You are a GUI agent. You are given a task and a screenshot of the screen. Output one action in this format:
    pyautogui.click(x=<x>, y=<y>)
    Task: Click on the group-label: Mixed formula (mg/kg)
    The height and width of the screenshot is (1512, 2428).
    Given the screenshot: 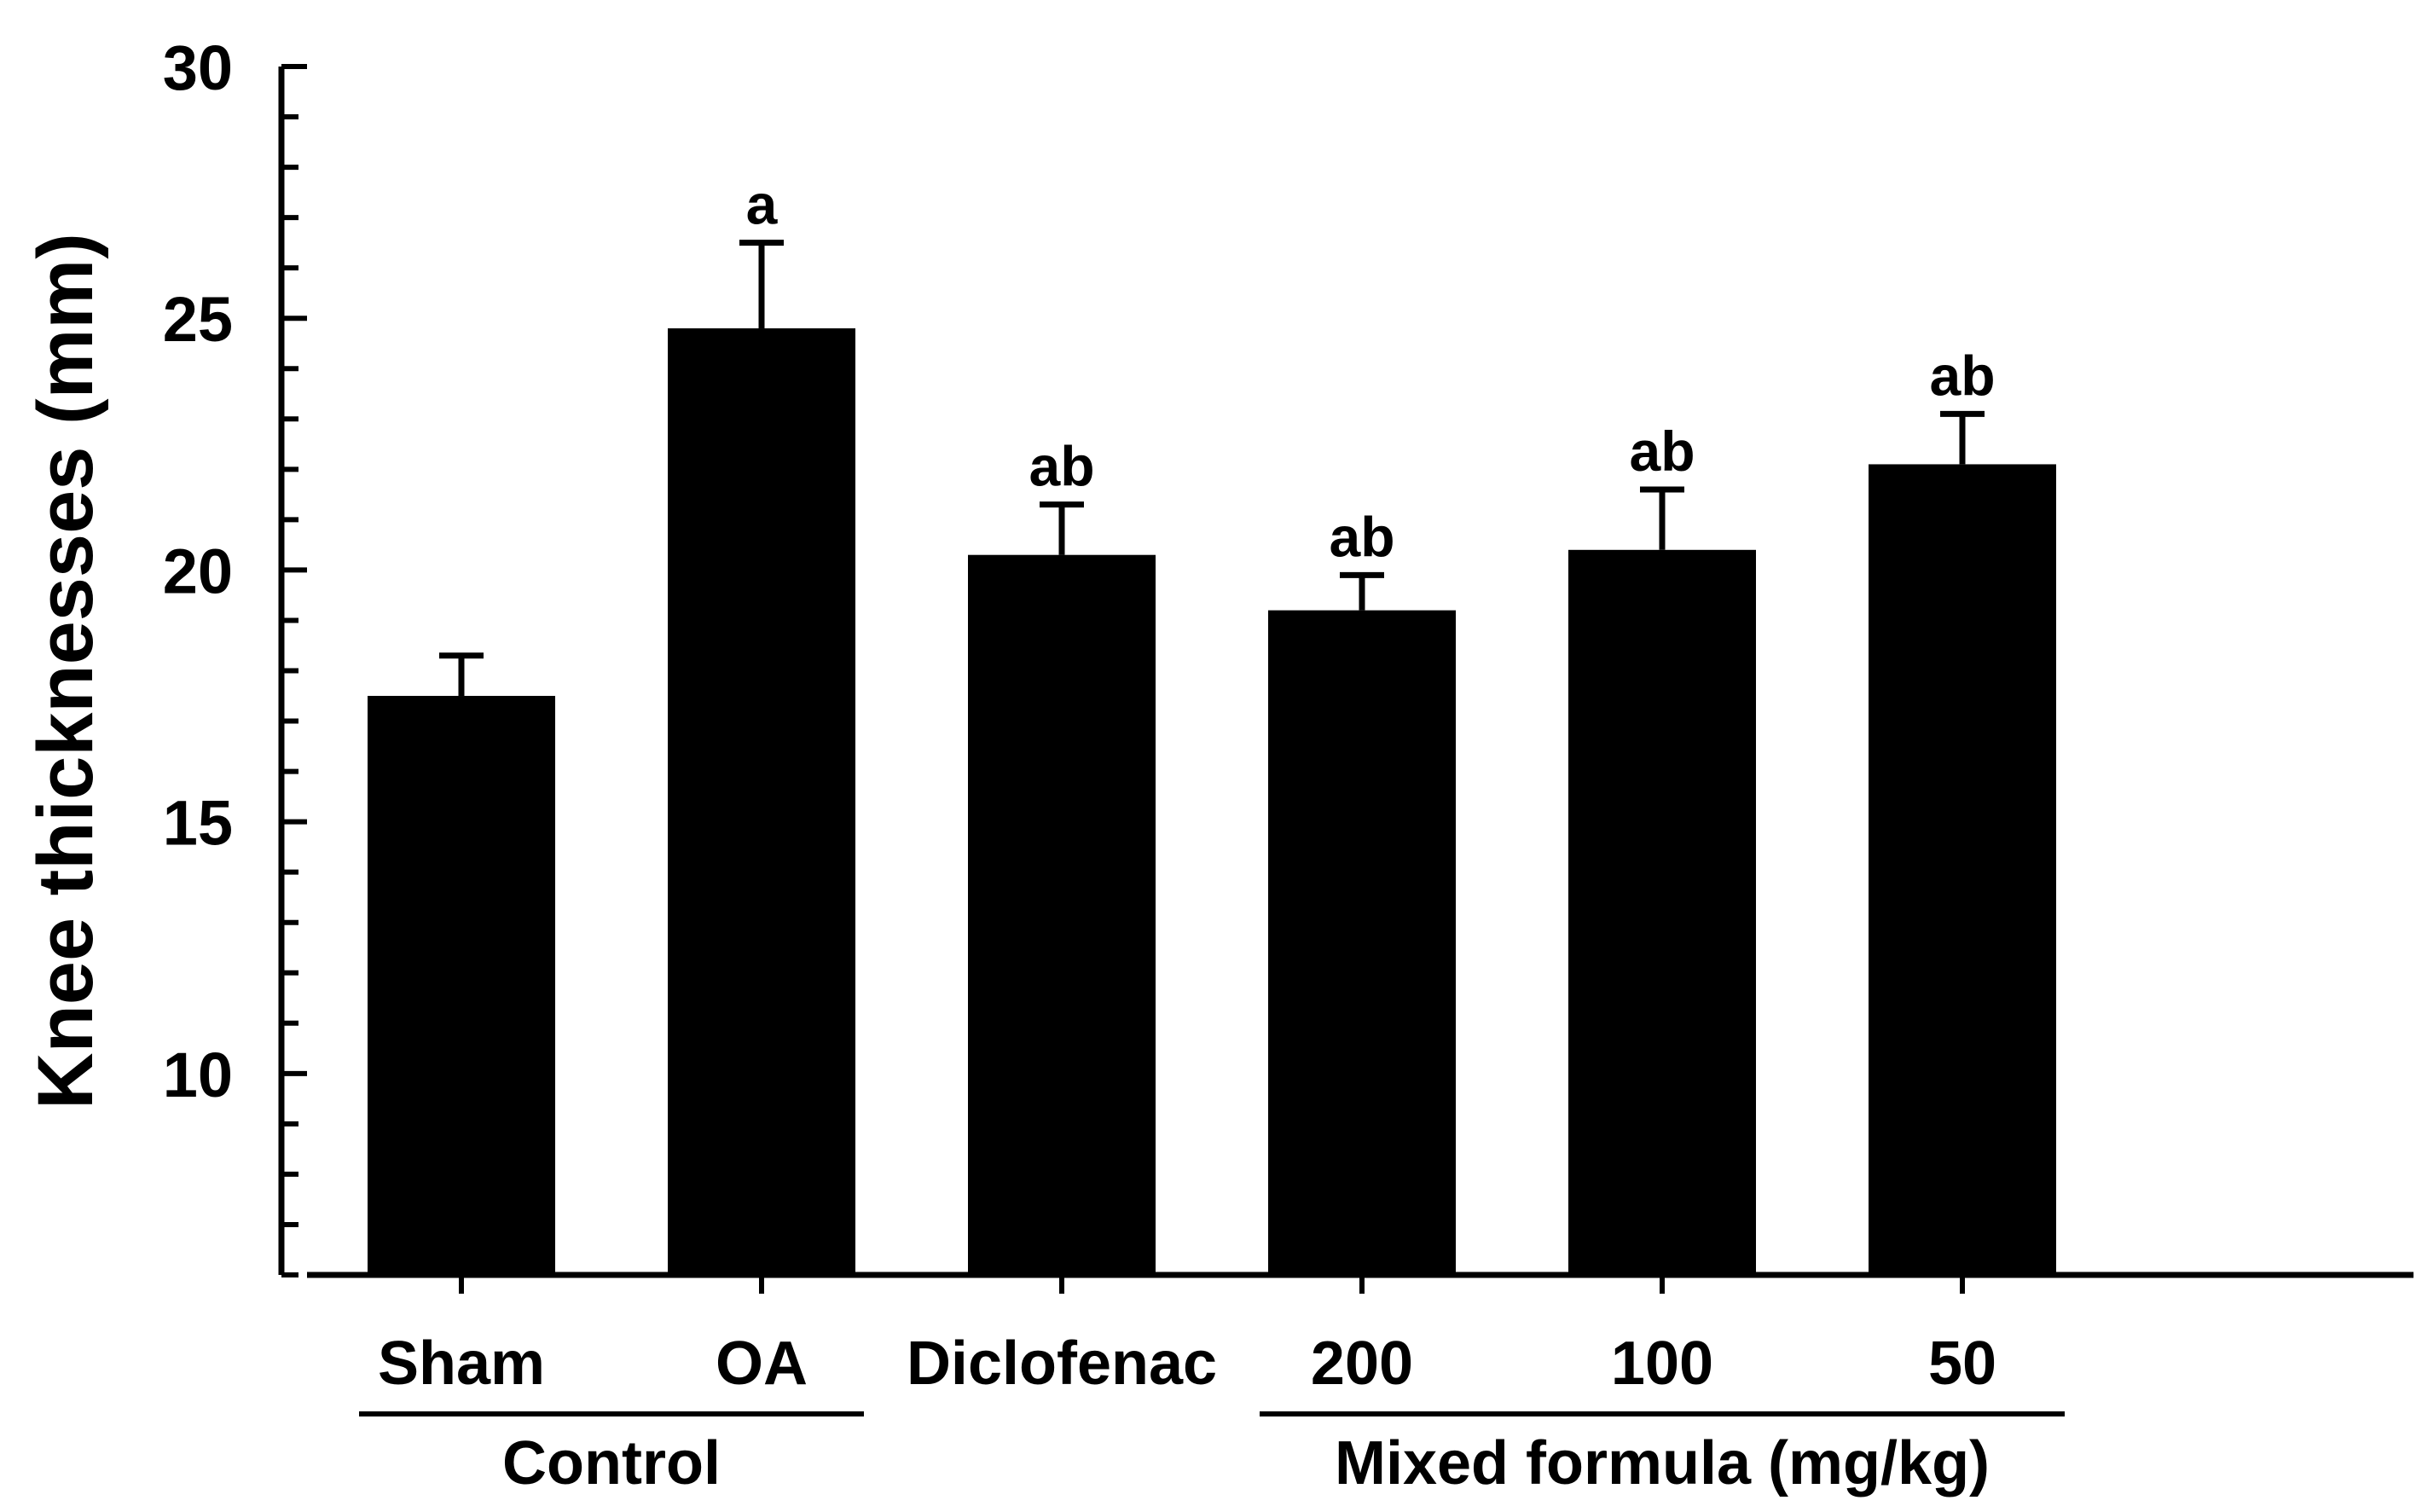 What is the action you would take?
    pyautogui.click(x=1662, y=1464)
    